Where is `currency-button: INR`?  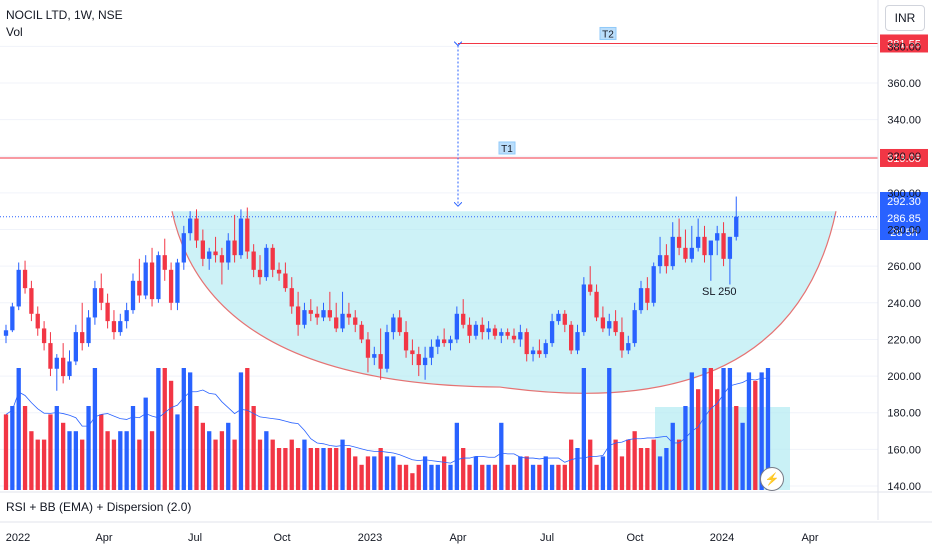
currency-button: INR is located at coordinates (905, 18).